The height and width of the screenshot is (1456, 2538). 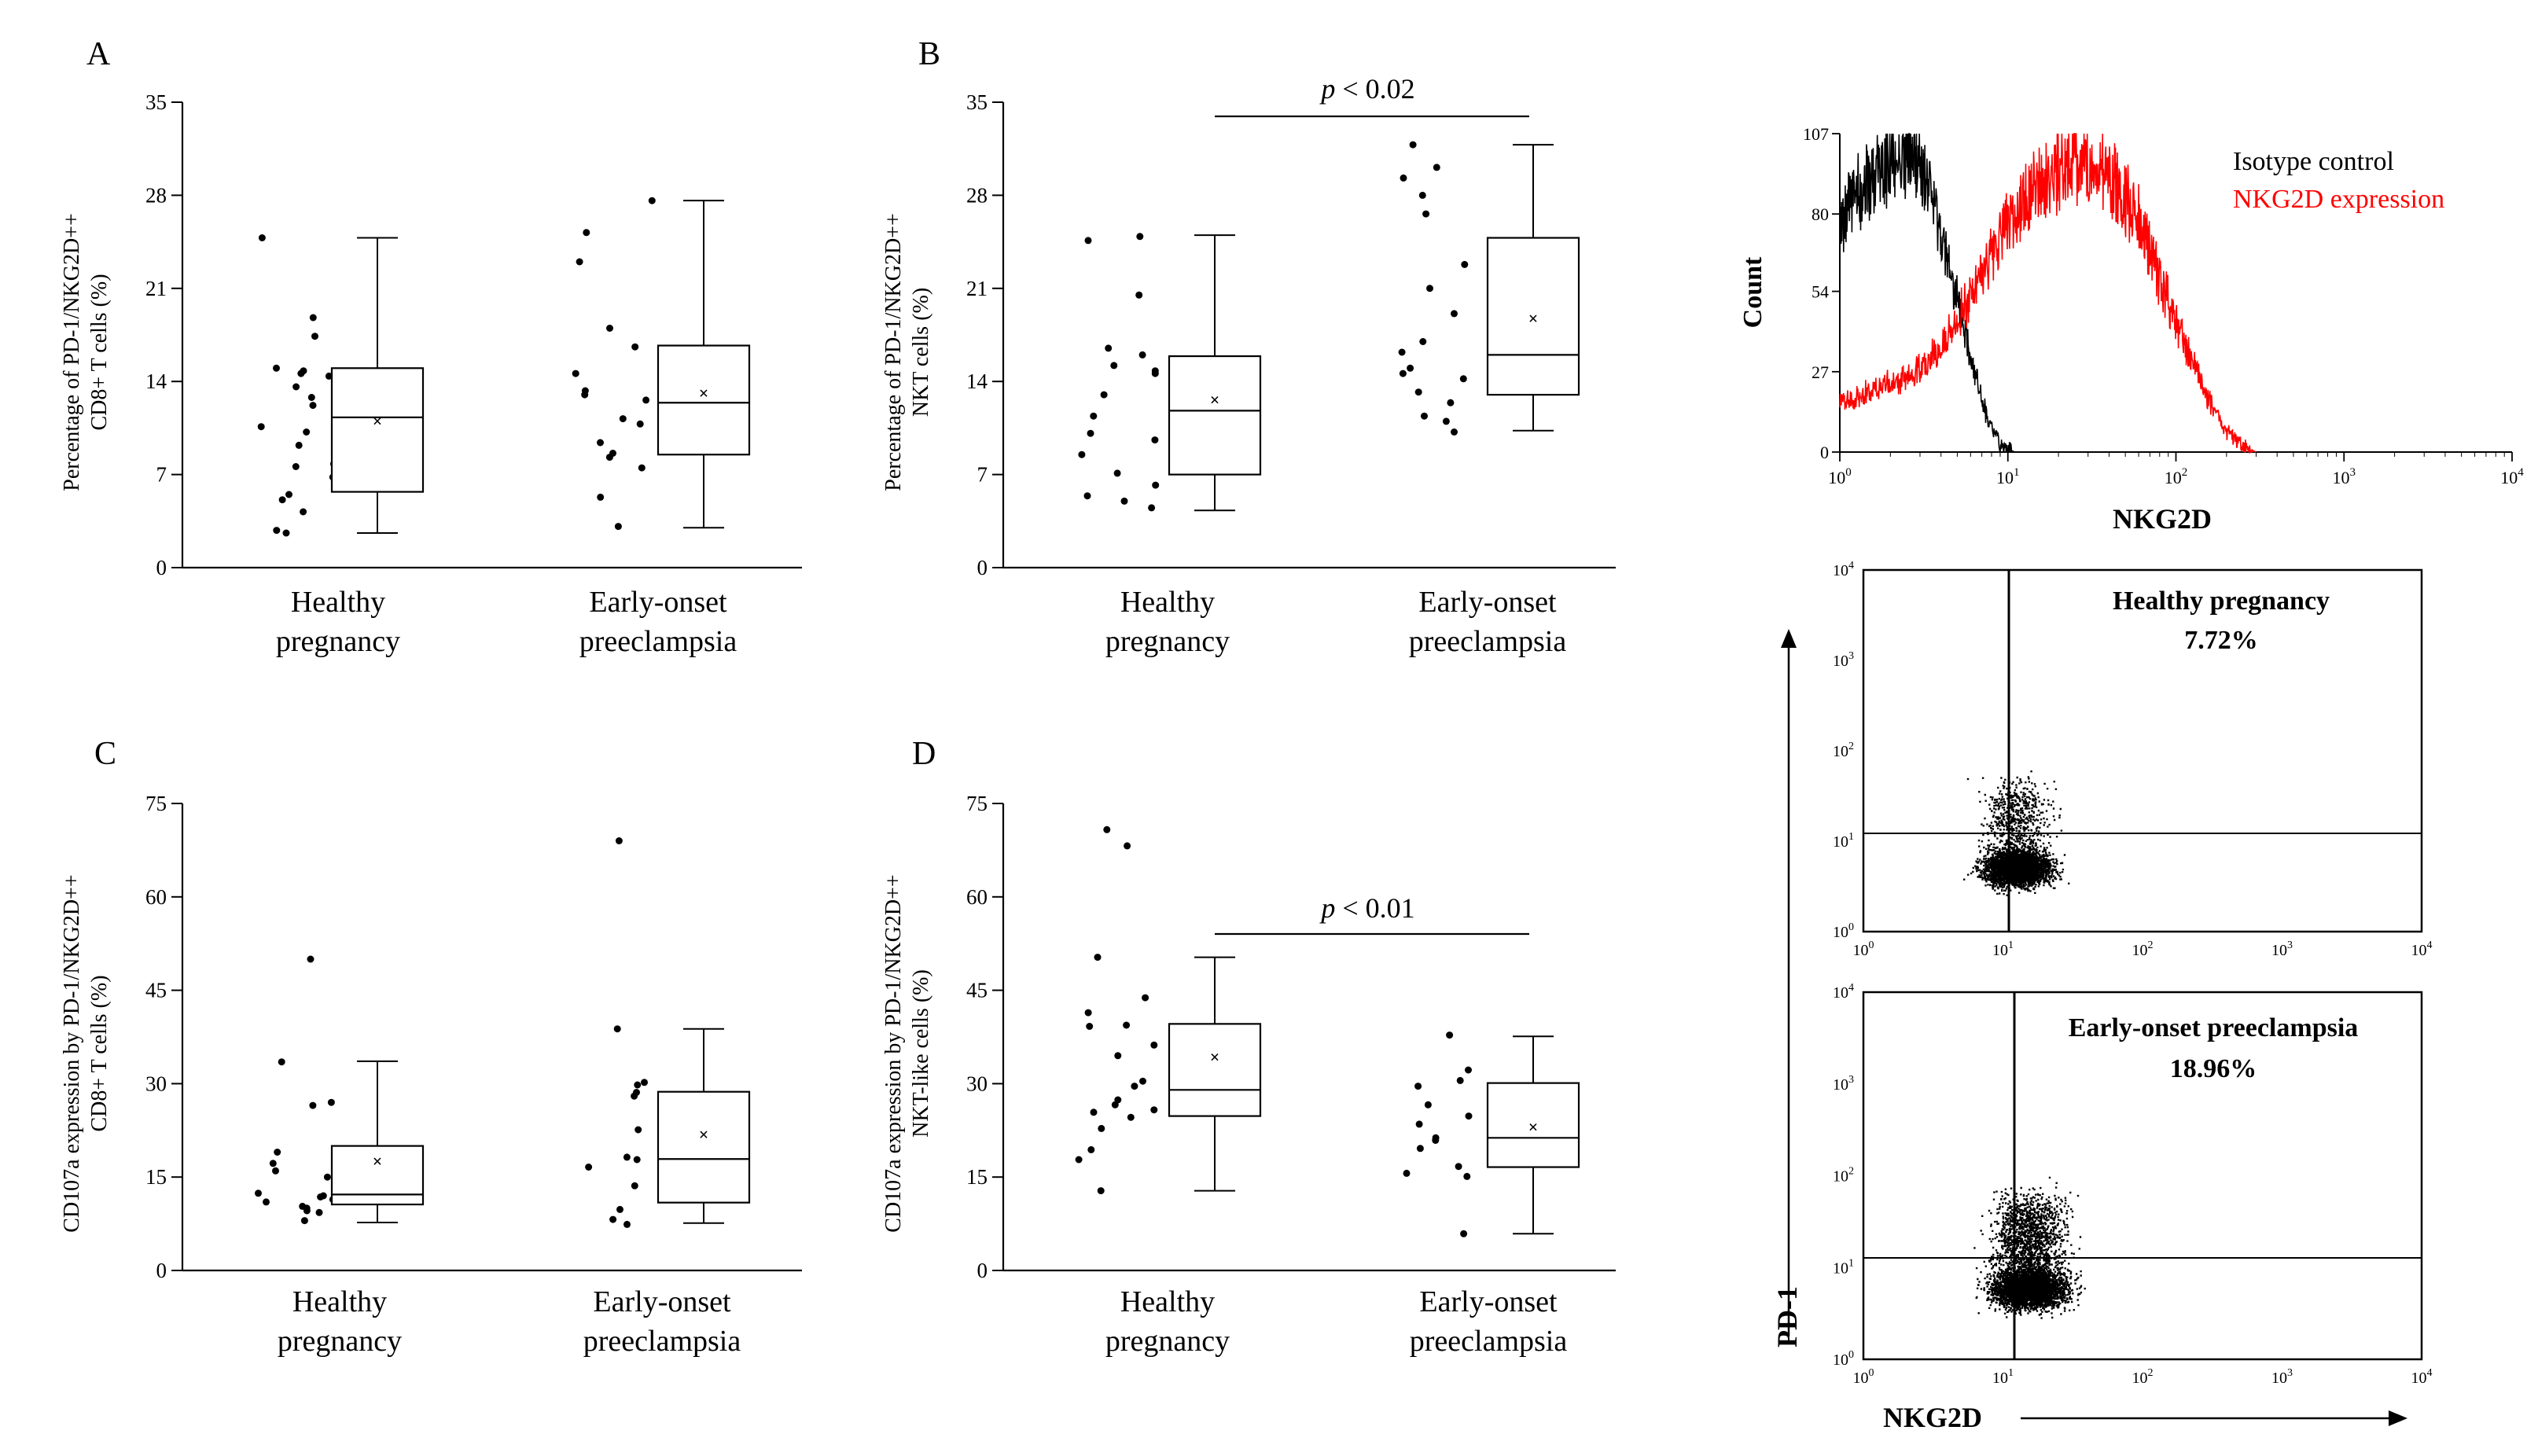 I want to click on panel-c-cat-1: Healthy, so click(x=340, y=1301).